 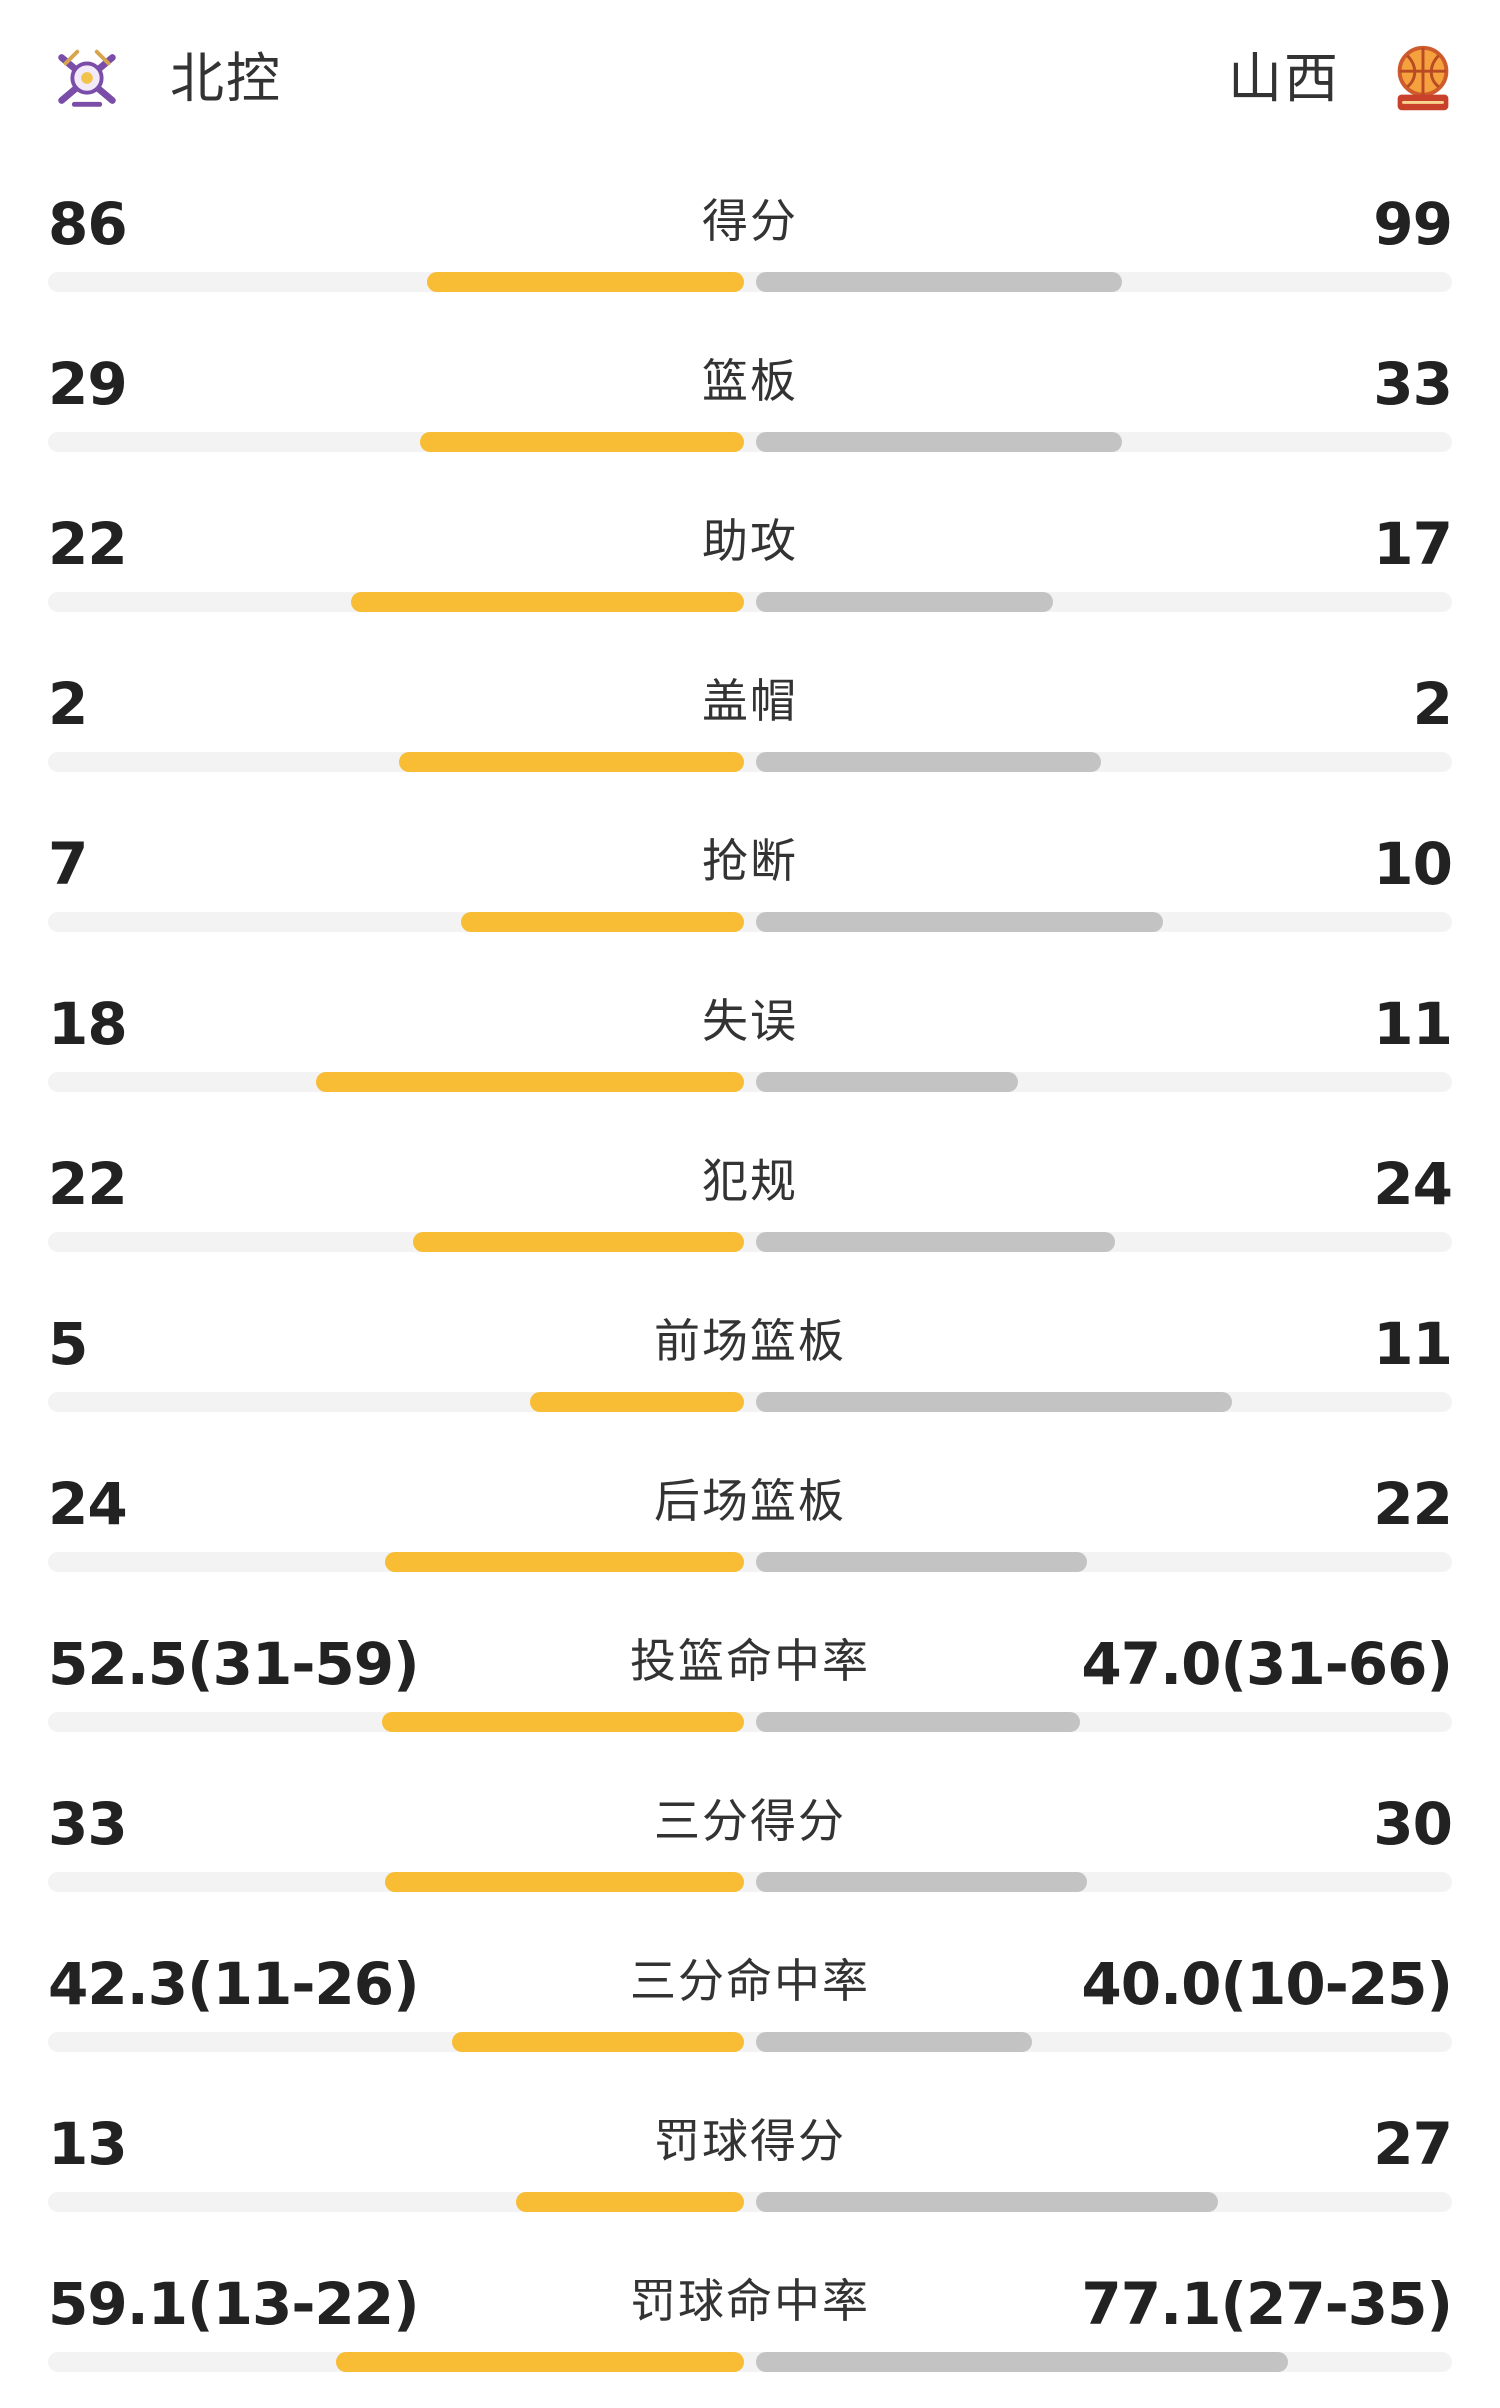 What do you see at coordinates (87, 79) in the screenshot?
I see `beikong-crossed-swords-logo-icon` at bounding box center [87, 79].